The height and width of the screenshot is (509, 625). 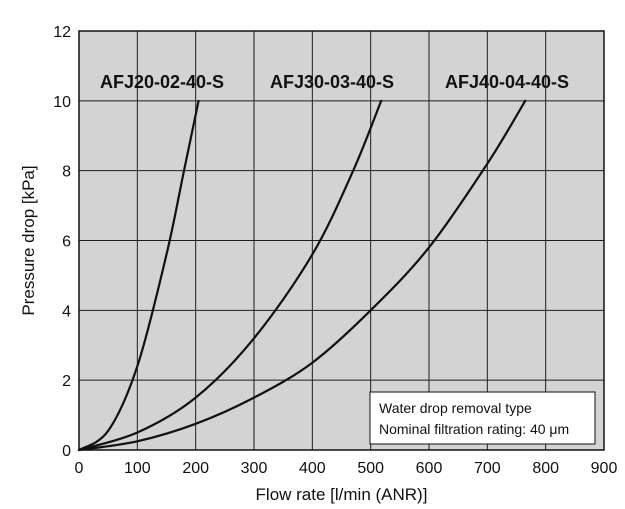 What do you see at coordinates (312, 468) in the screenshot?
I see `x-tick-label: 400` at bounding box center [312, 468].